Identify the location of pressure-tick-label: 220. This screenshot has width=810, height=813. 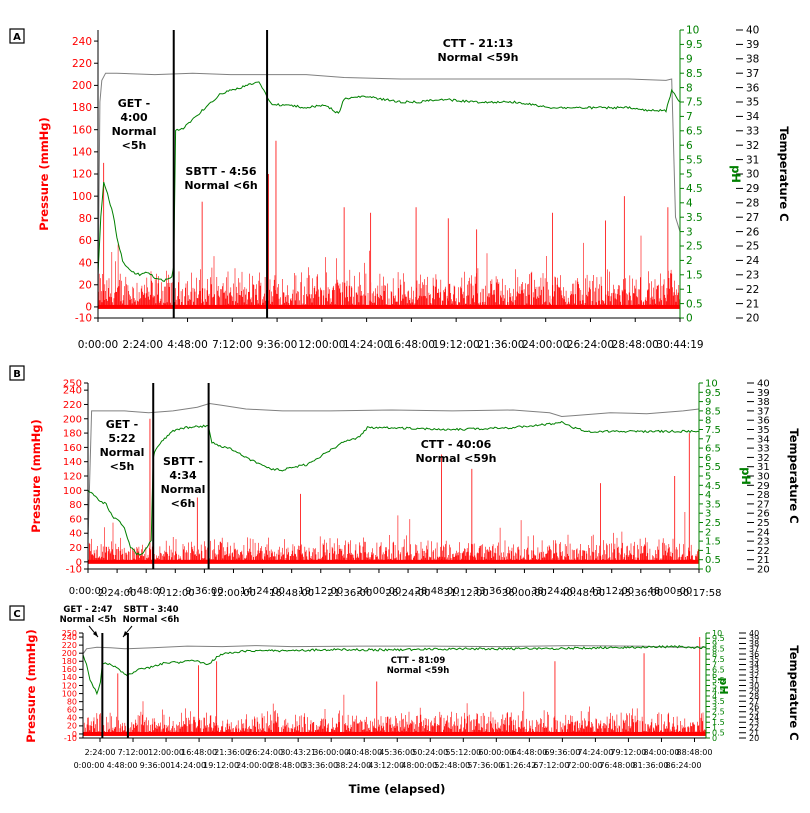
(69, 645).